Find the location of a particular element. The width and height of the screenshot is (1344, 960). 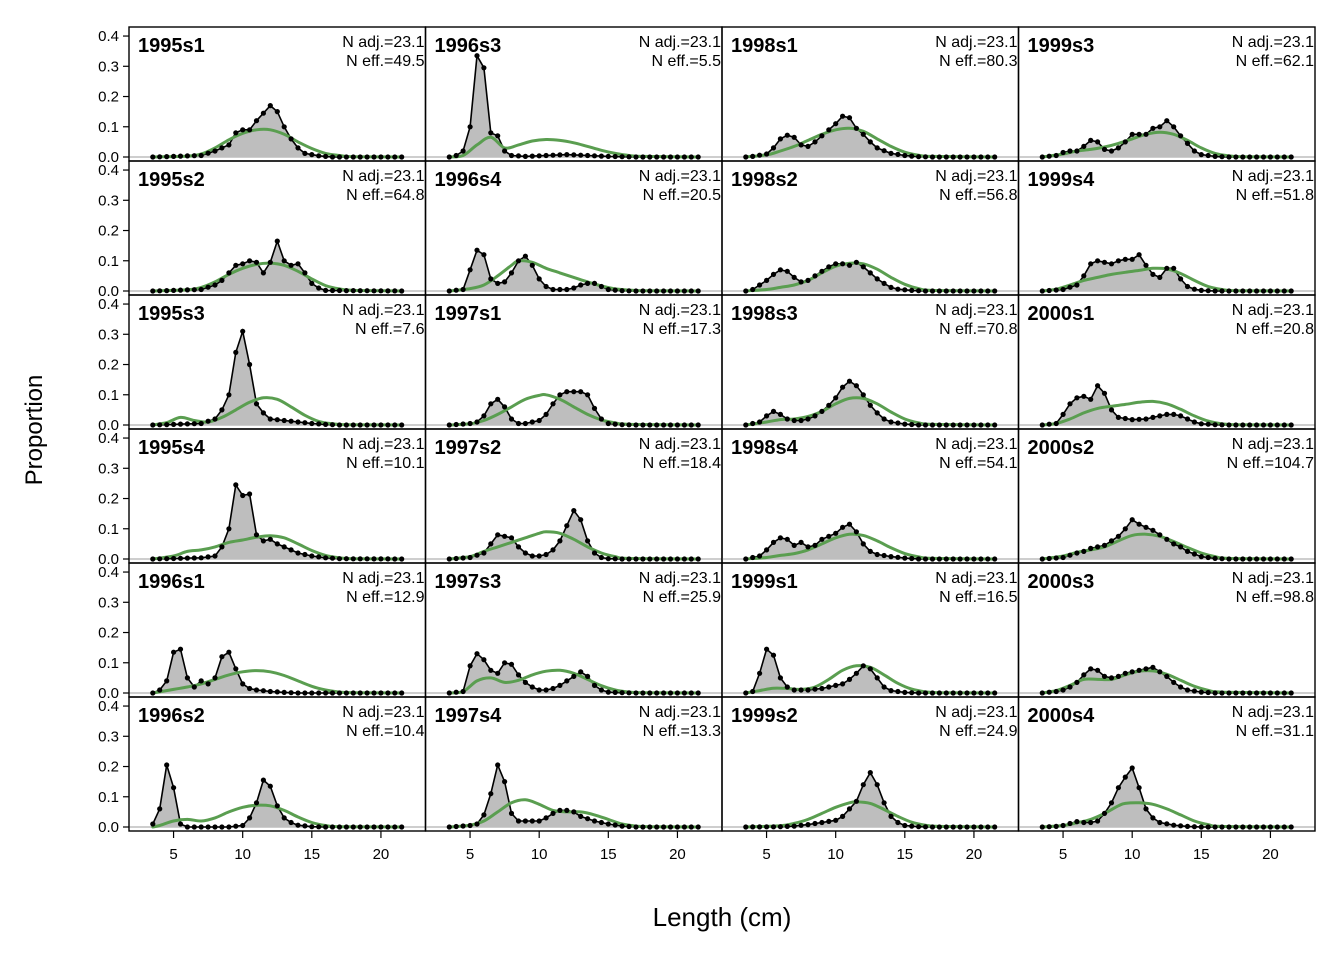

panel-title: 1999s3 is located at coordinates (1061, 46).